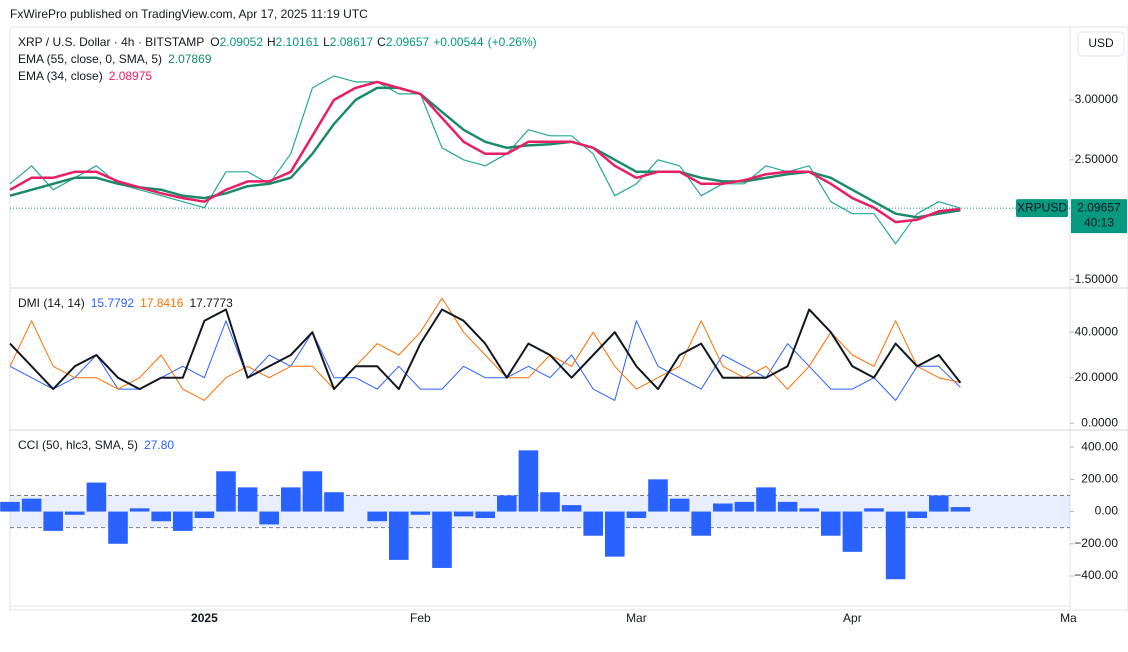 The height and width of the screenshot is (652, 1128). I want to click on x-tick-label: Apr, so click(852, 618).